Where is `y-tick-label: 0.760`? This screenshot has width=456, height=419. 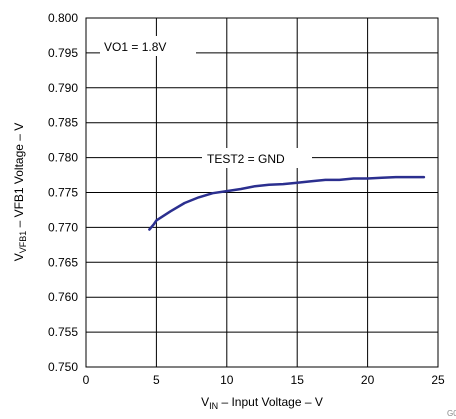
y-tick-label: 0.760 is located at coordinates (63, 297).